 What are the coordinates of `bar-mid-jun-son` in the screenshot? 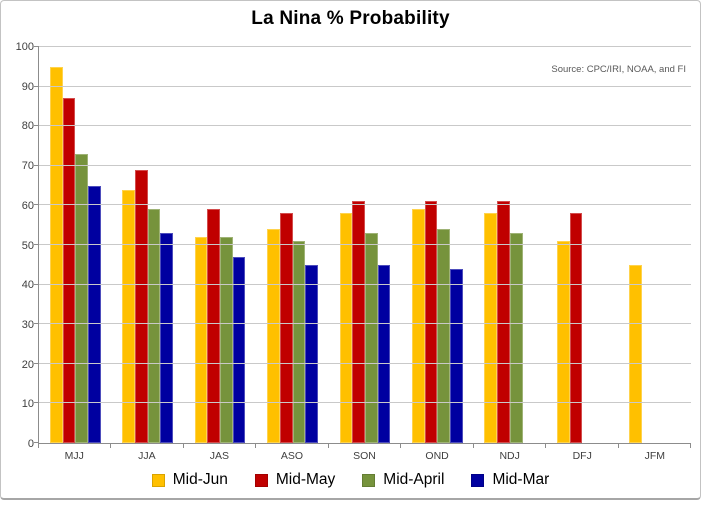 It's located at (346, 328).